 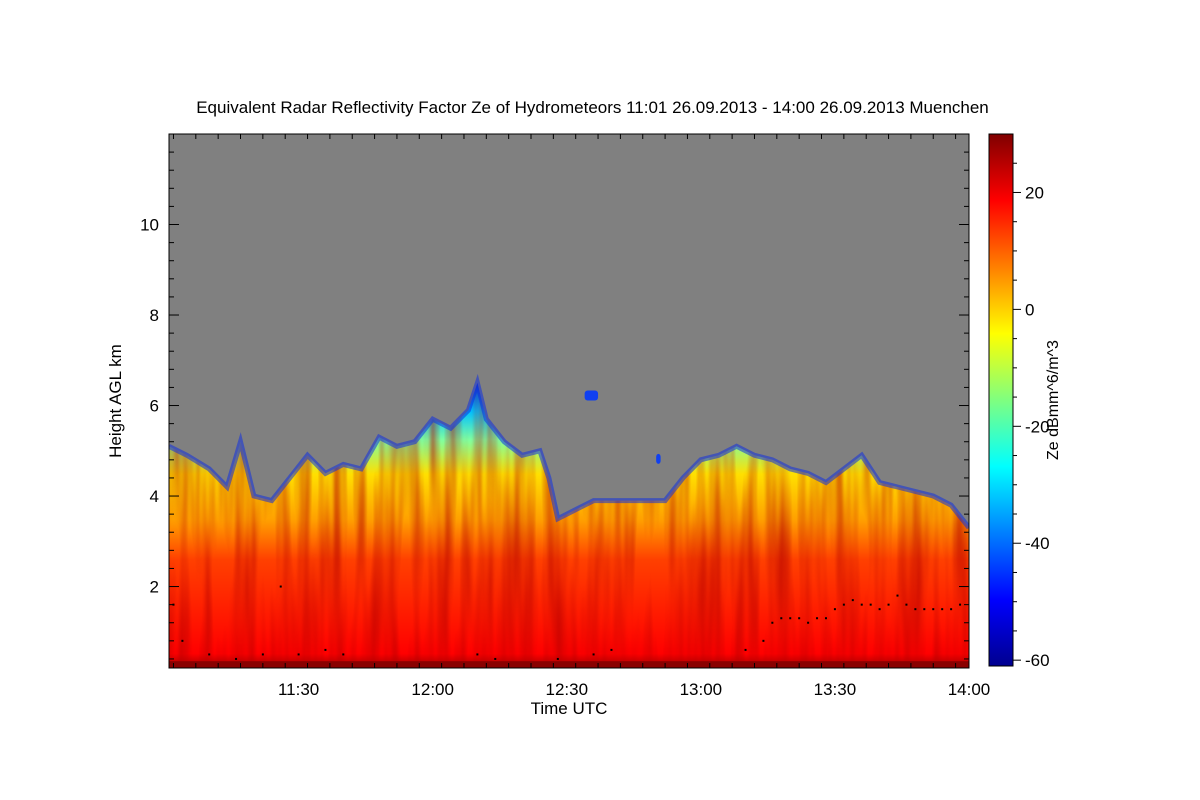 I want to click on colorbar, so click(x=1001, y=400).